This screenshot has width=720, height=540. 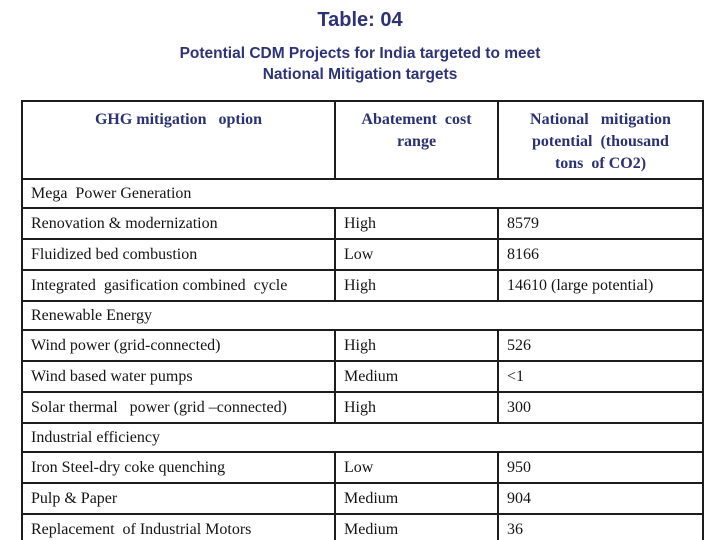 What do you see at coordinates (600, 345) in the screenshot?
I see `cell-potential: 526` at bounding box center [600, 345].